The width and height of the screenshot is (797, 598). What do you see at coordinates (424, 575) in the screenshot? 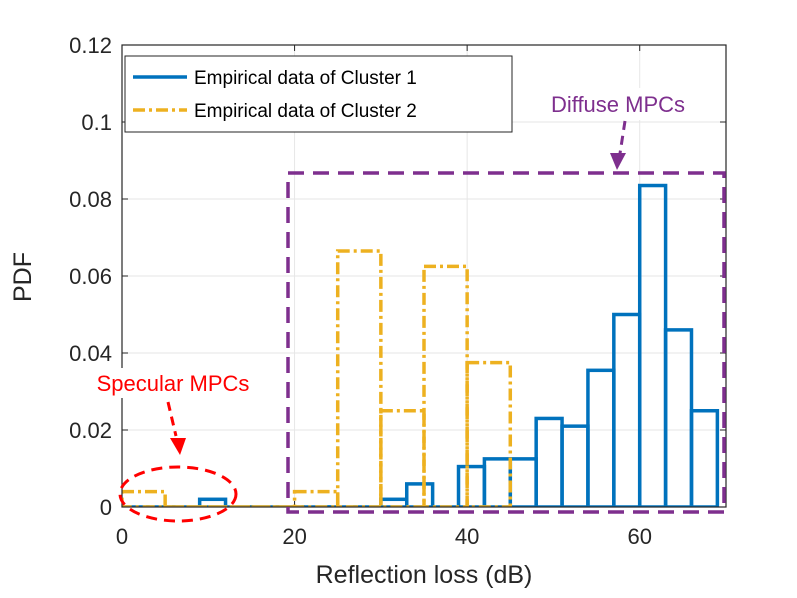
I see `x-axis-label: Reflection loss (dB)` at bounding box center [424, 575].